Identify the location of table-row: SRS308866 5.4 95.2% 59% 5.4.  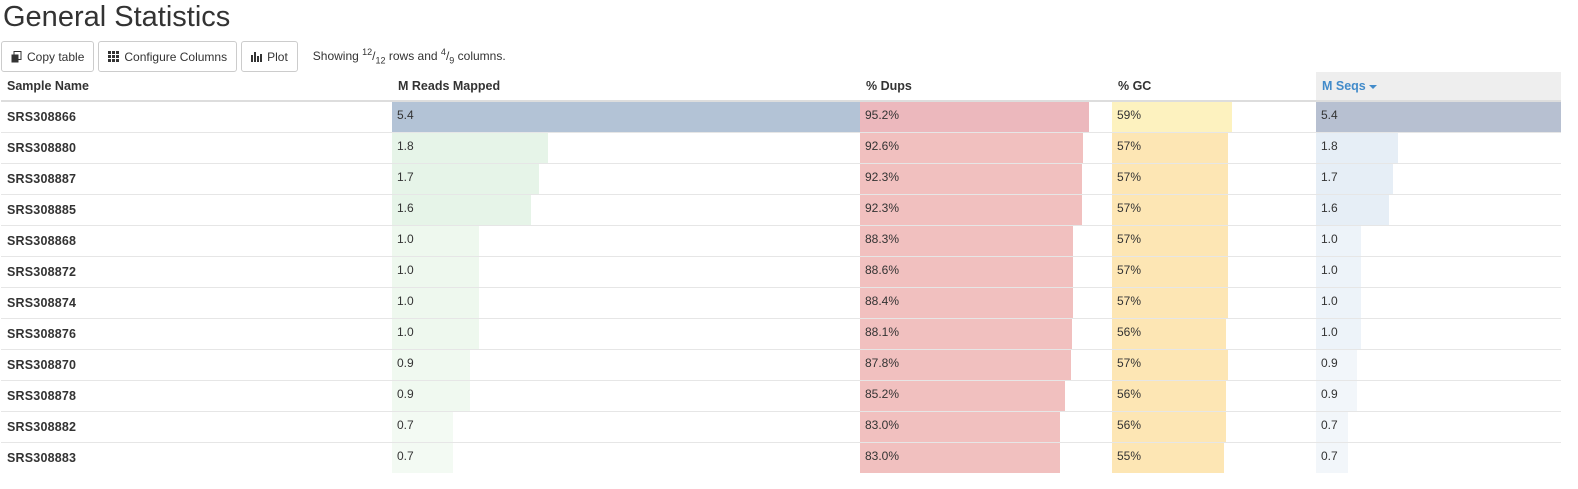
(781, 116).